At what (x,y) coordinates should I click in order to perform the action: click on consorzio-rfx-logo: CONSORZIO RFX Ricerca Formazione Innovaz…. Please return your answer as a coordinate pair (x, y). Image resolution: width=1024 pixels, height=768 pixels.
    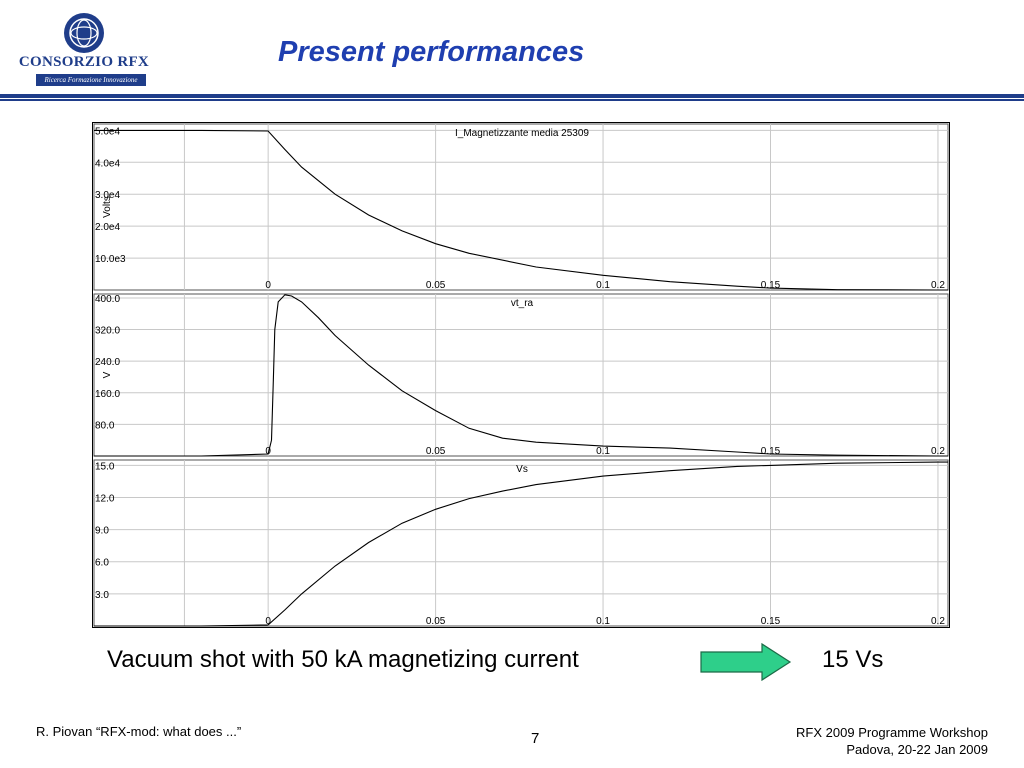
    Looking at the image, I should click on (84, 49).